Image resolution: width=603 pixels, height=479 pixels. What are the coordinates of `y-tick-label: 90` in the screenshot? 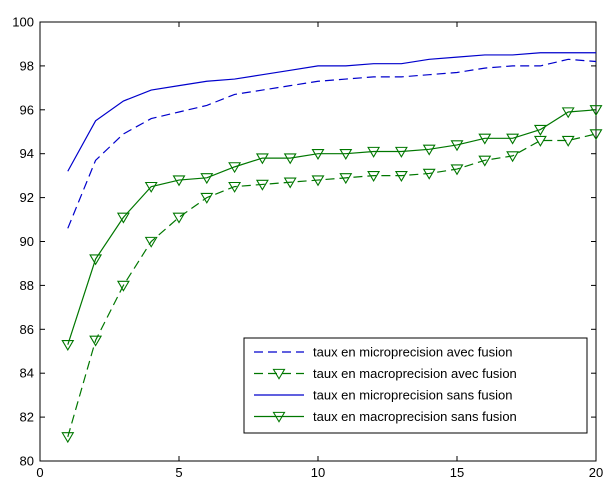 It's located at (27, 241).